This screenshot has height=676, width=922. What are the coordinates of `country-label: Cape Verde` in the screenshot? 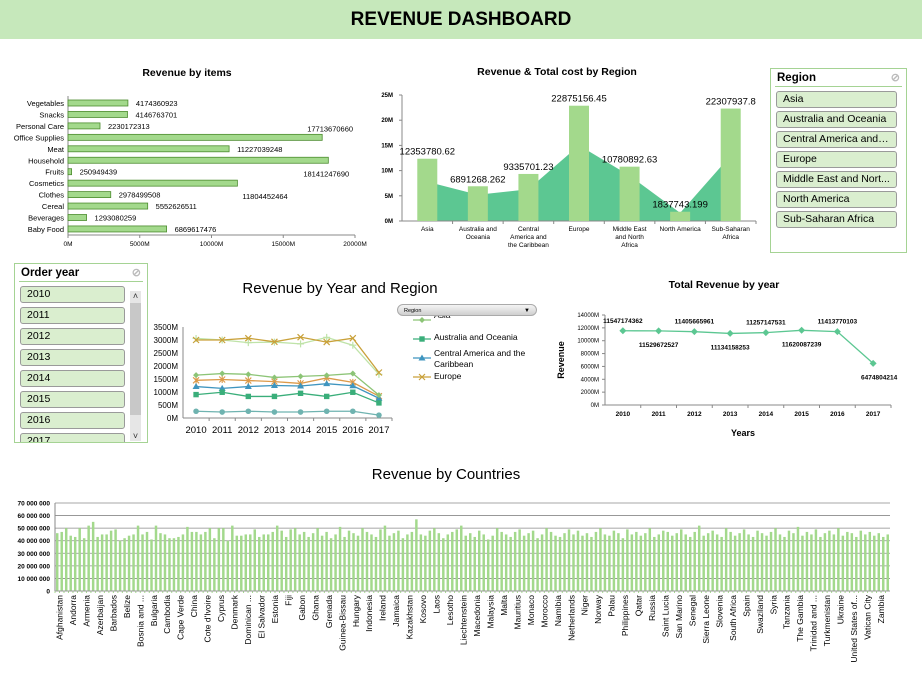 It's located at (181, 617).